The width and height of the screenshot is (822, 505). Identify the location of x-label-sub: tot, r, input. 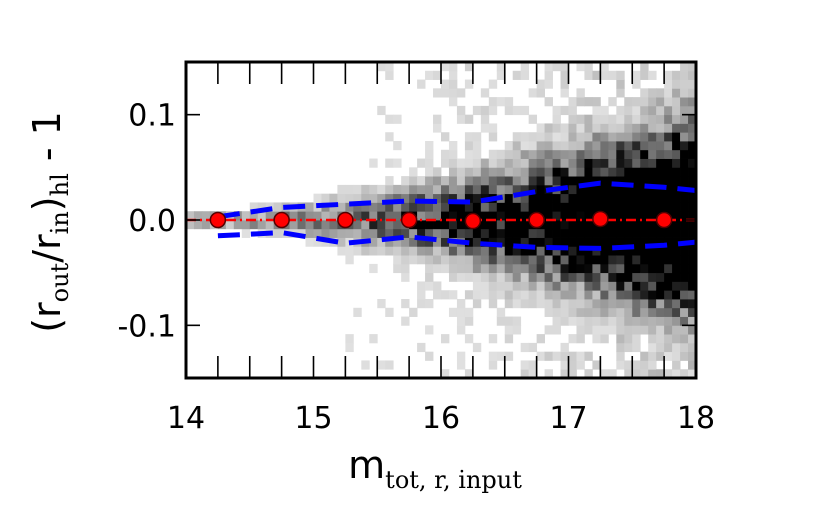
(453, 480).